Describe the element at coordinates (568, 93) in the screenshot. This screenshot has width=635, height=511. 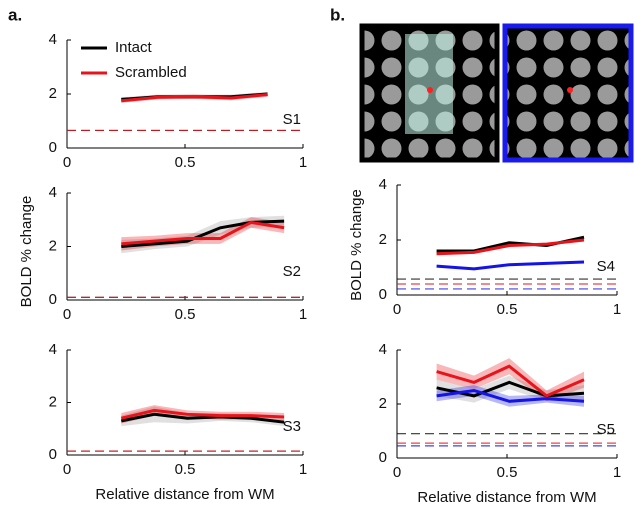
I see `stimulus-scrambled` at that location.